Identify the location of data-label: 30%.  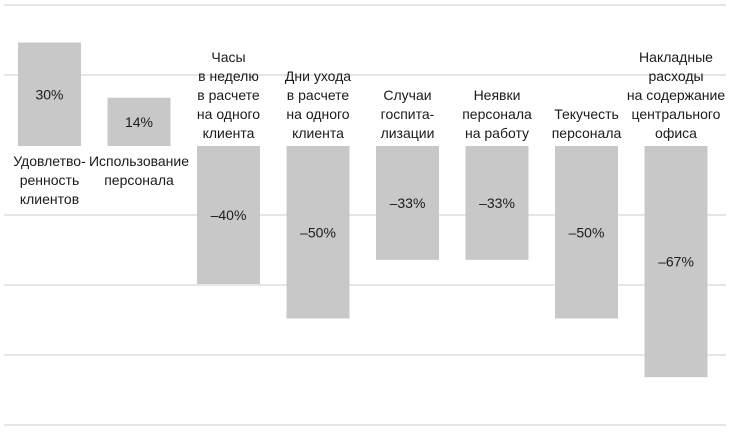
(49, 94).